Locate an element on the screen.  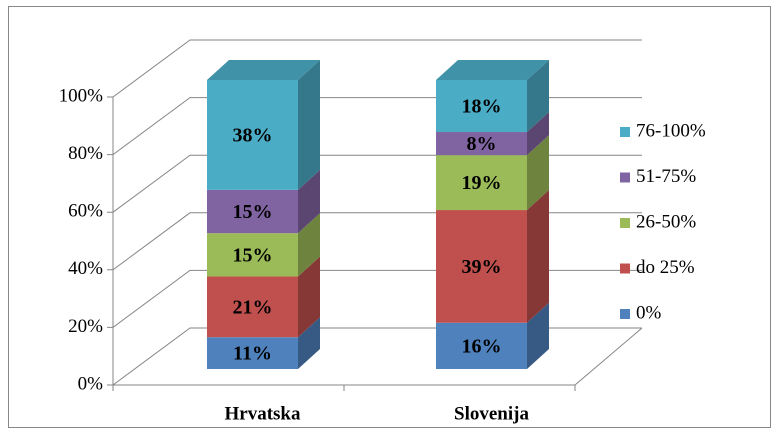
data-label: 19% is located at coordinates (482, 183).